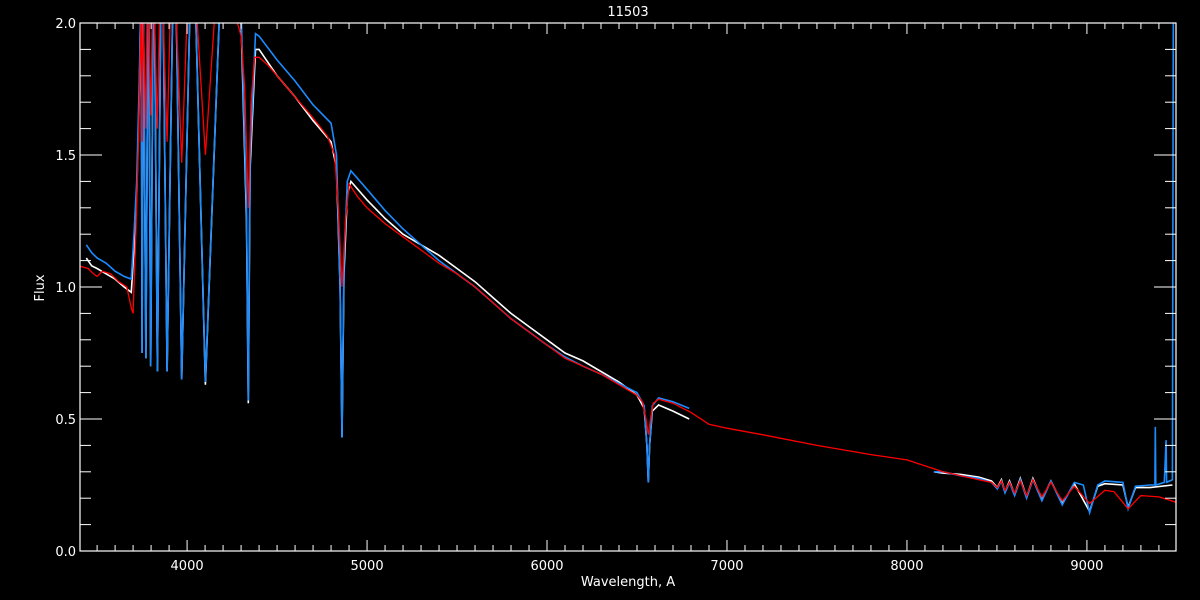  What do you see at coordinates (628, 582) in the screenshot?
I see `x-axis-label: Wavelength, A` at bounding box center [628, 582].